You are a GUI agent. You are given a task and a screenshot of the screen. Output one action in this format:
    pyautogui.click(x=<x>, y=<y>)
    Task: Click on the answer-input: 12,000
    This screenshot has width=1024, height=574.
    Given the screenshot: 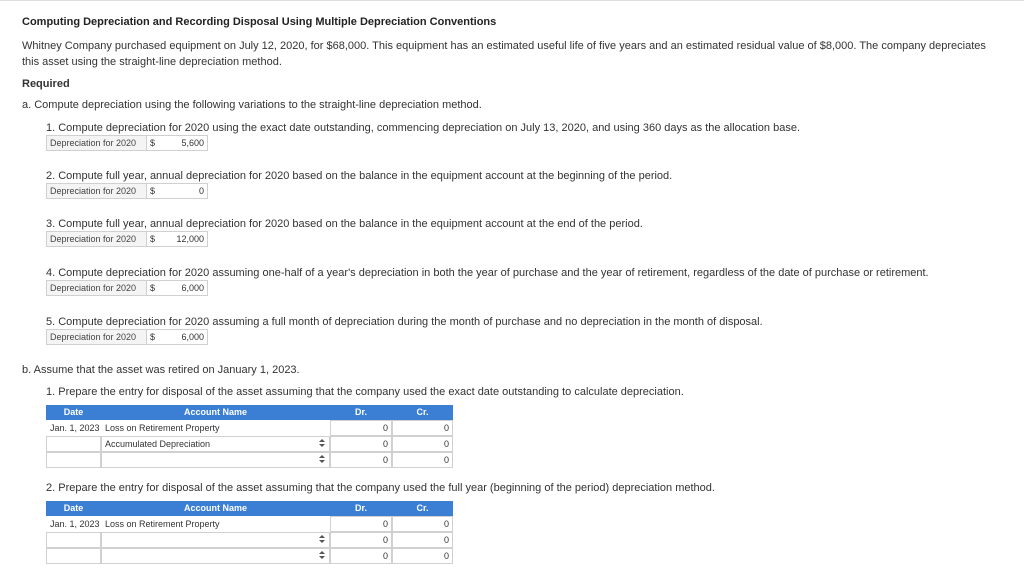 What is the action you would take?
    pyautogui.click(x=190, y=239)
    